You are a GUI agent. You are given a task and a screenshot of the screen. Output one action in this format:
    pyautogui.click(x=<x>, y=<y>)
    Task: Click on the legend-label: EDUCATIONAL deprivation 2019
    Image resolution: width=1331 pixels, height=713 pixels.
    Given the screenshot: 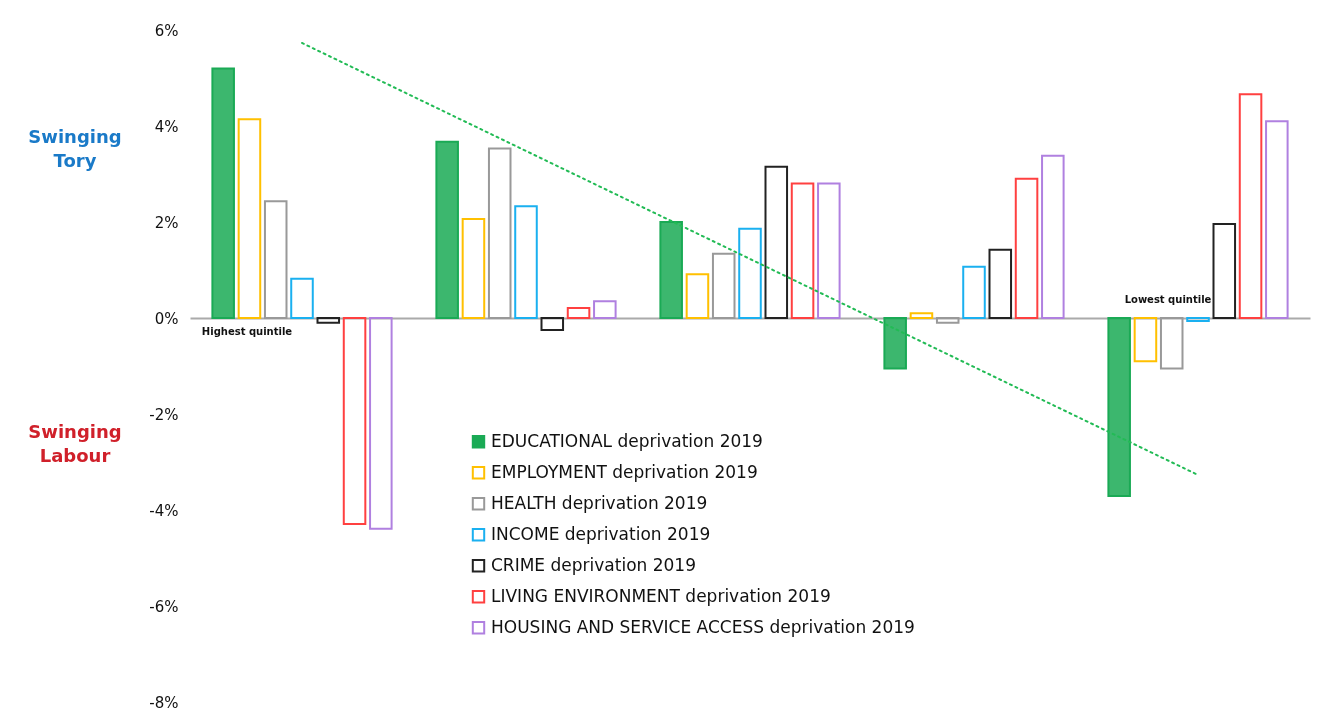 What is the action you would take?
    pyautogui.click(x=627, y=440)
    